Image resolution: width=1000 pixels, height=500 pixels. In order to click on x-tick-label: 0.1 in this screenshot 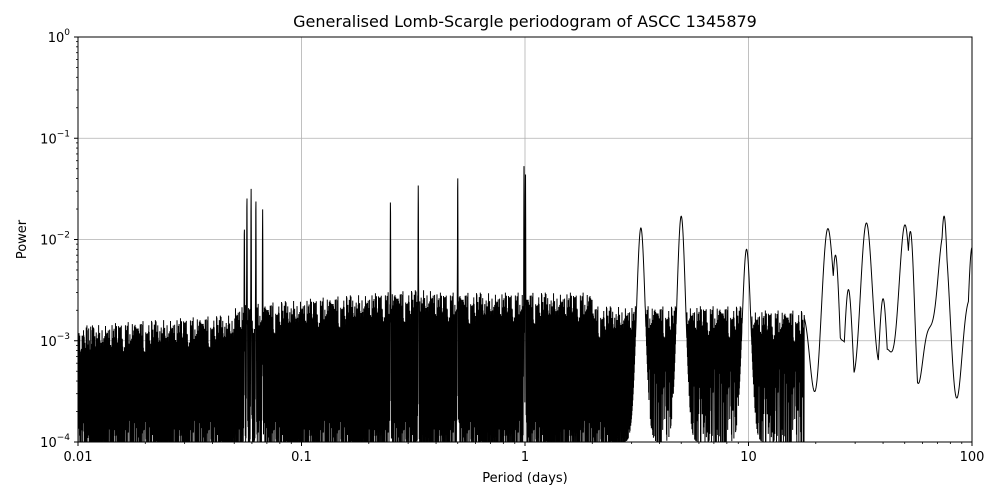, I will do `click(301, 457)`.